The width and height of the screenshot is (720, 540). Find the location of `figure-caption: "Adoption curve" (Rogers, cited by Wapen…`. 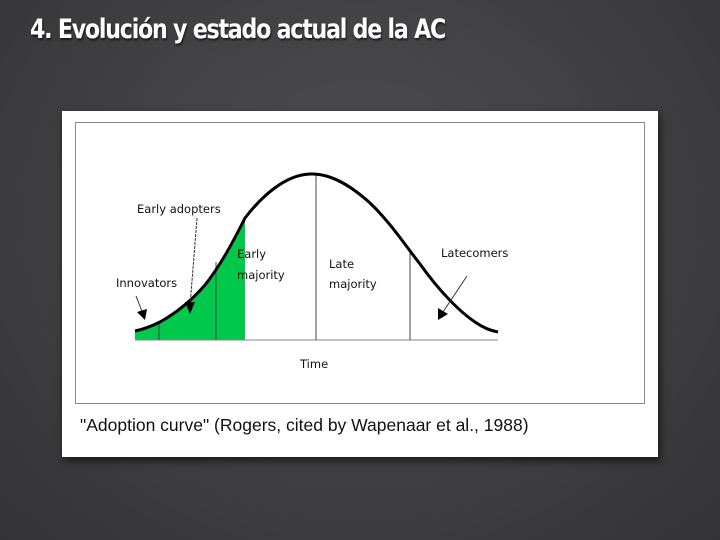

figure-caption: "Adoption curve" (Rogers, cited by Wapen… is located at coordinates (304, 425).